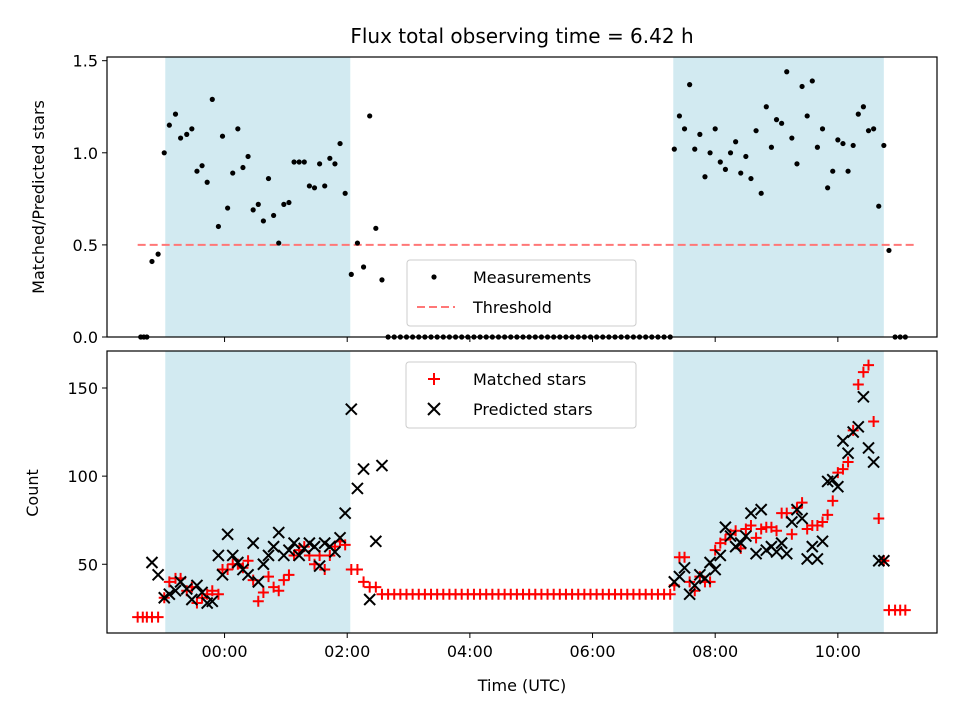  Describe the element at coordinates (521, 685) in the screenshot. I see `bottom-x-axis-label: Time (UTC)` at that location.